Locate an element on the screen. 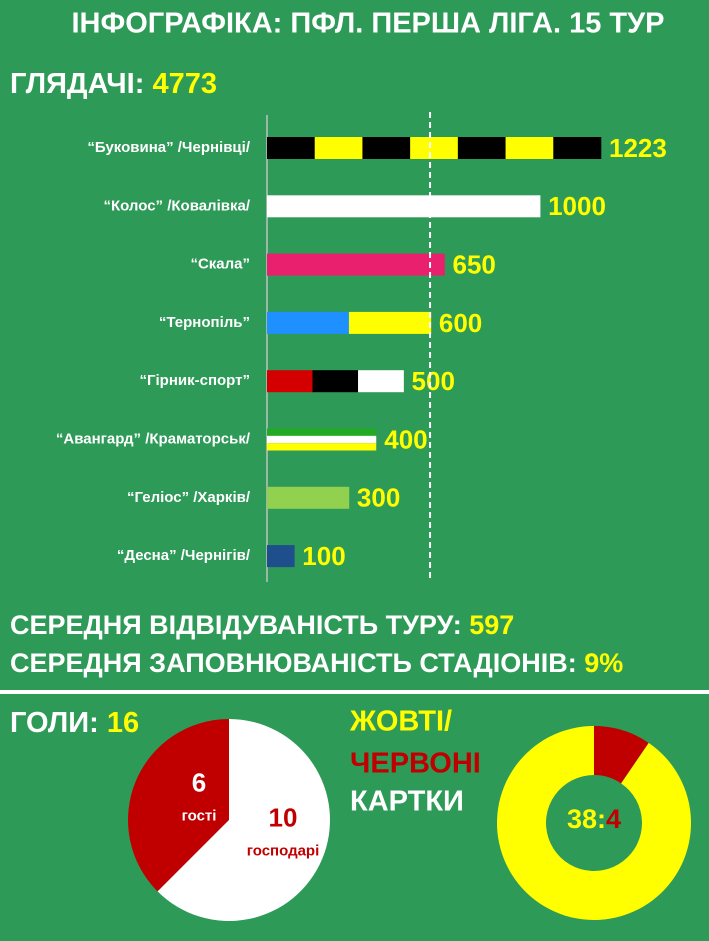 The image size is (709, 941). heading-label: ГОЛИ: is located at coordinates (54, 723).